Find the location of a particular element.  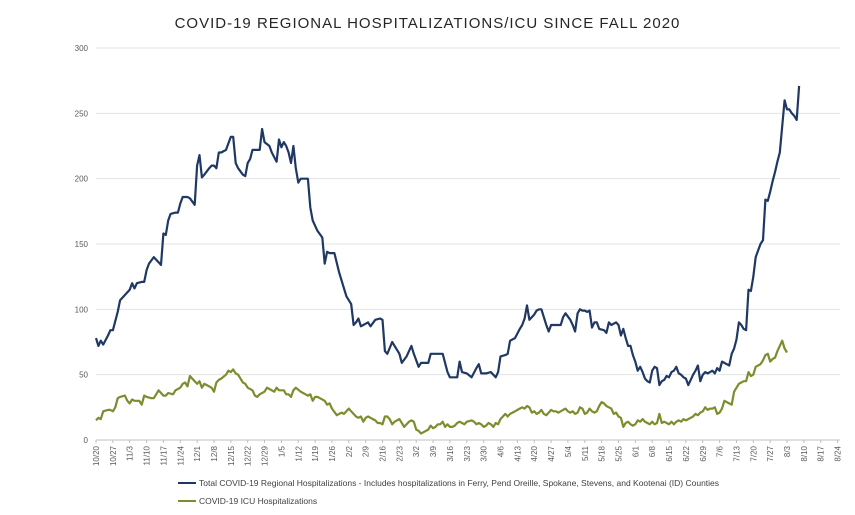

x-tick-label: 12/1 is located at coordinates (197, 453).